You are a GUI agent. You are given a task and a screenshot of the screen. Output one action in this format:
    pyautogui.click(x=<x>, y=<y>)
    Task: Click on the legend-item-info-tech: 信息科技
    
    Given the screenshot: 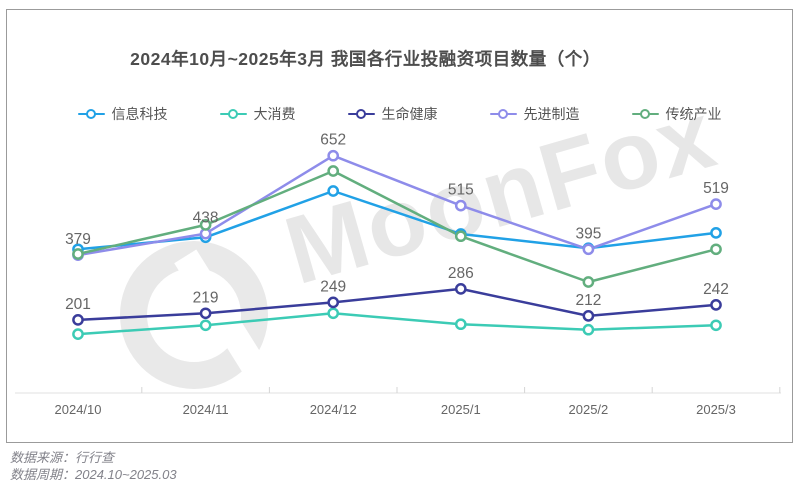 What is the action you would take?
    pyautogui.click(x=122, y=114)
    